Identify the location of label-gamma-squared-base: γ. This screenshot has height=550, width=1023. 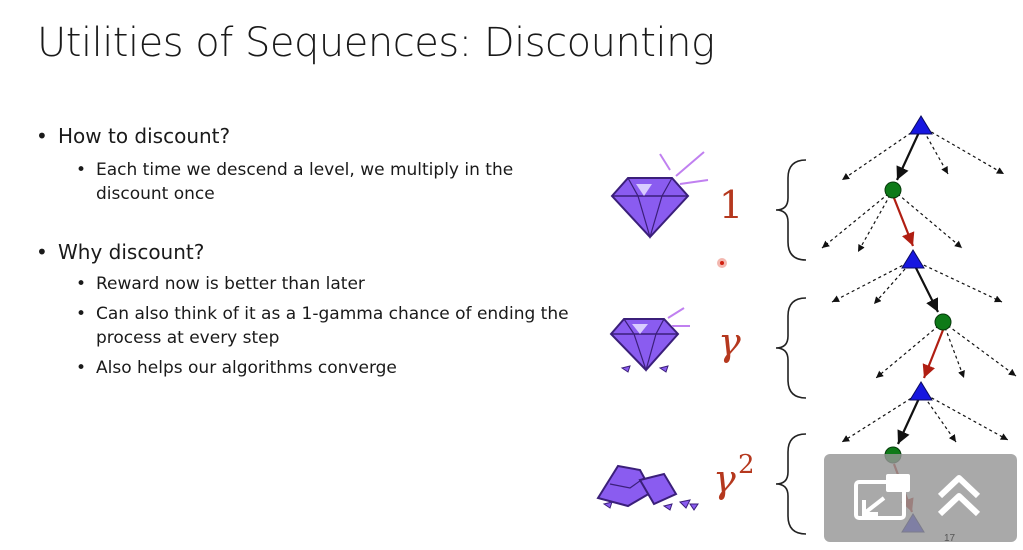
(724, 479).